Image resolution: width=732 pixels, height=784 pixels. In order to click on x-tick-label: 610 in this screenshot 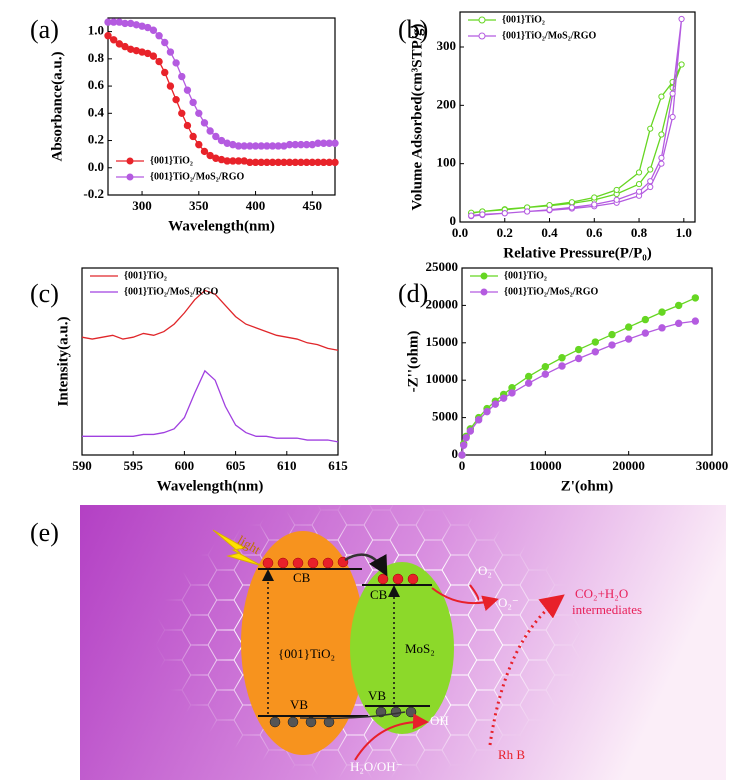, I will do `click(287, 465)`.